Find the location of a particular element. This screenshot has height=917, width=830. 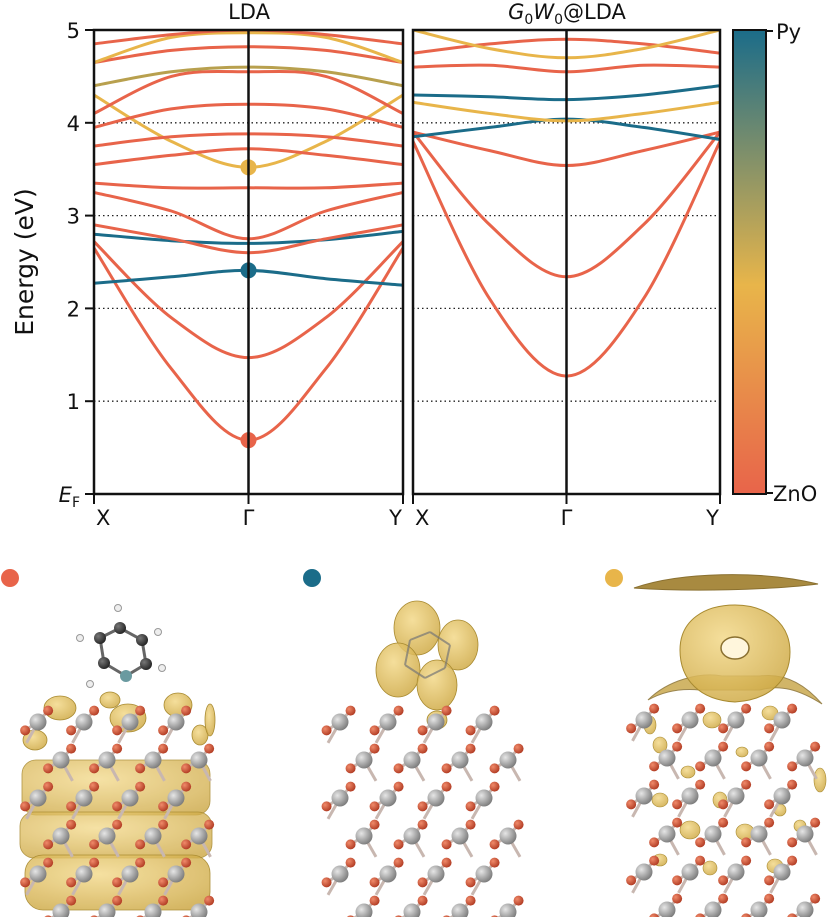

y-tick-label: 3 is located at coordinates (73, 217).